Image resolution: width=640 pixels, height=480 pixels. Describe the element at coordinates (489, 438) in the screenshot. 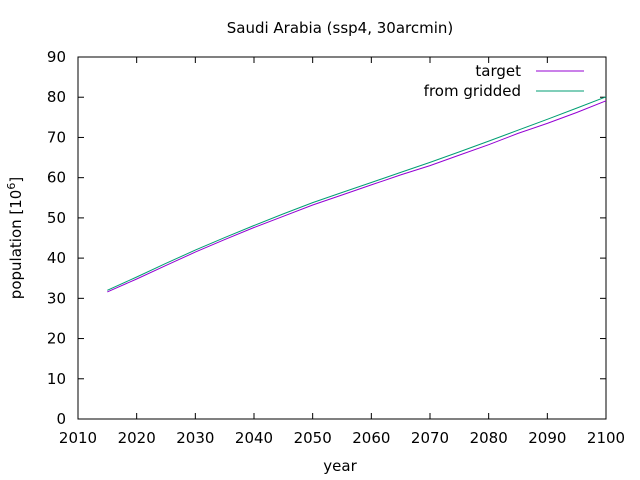

I see `x-tick-label: 2080` at that location.